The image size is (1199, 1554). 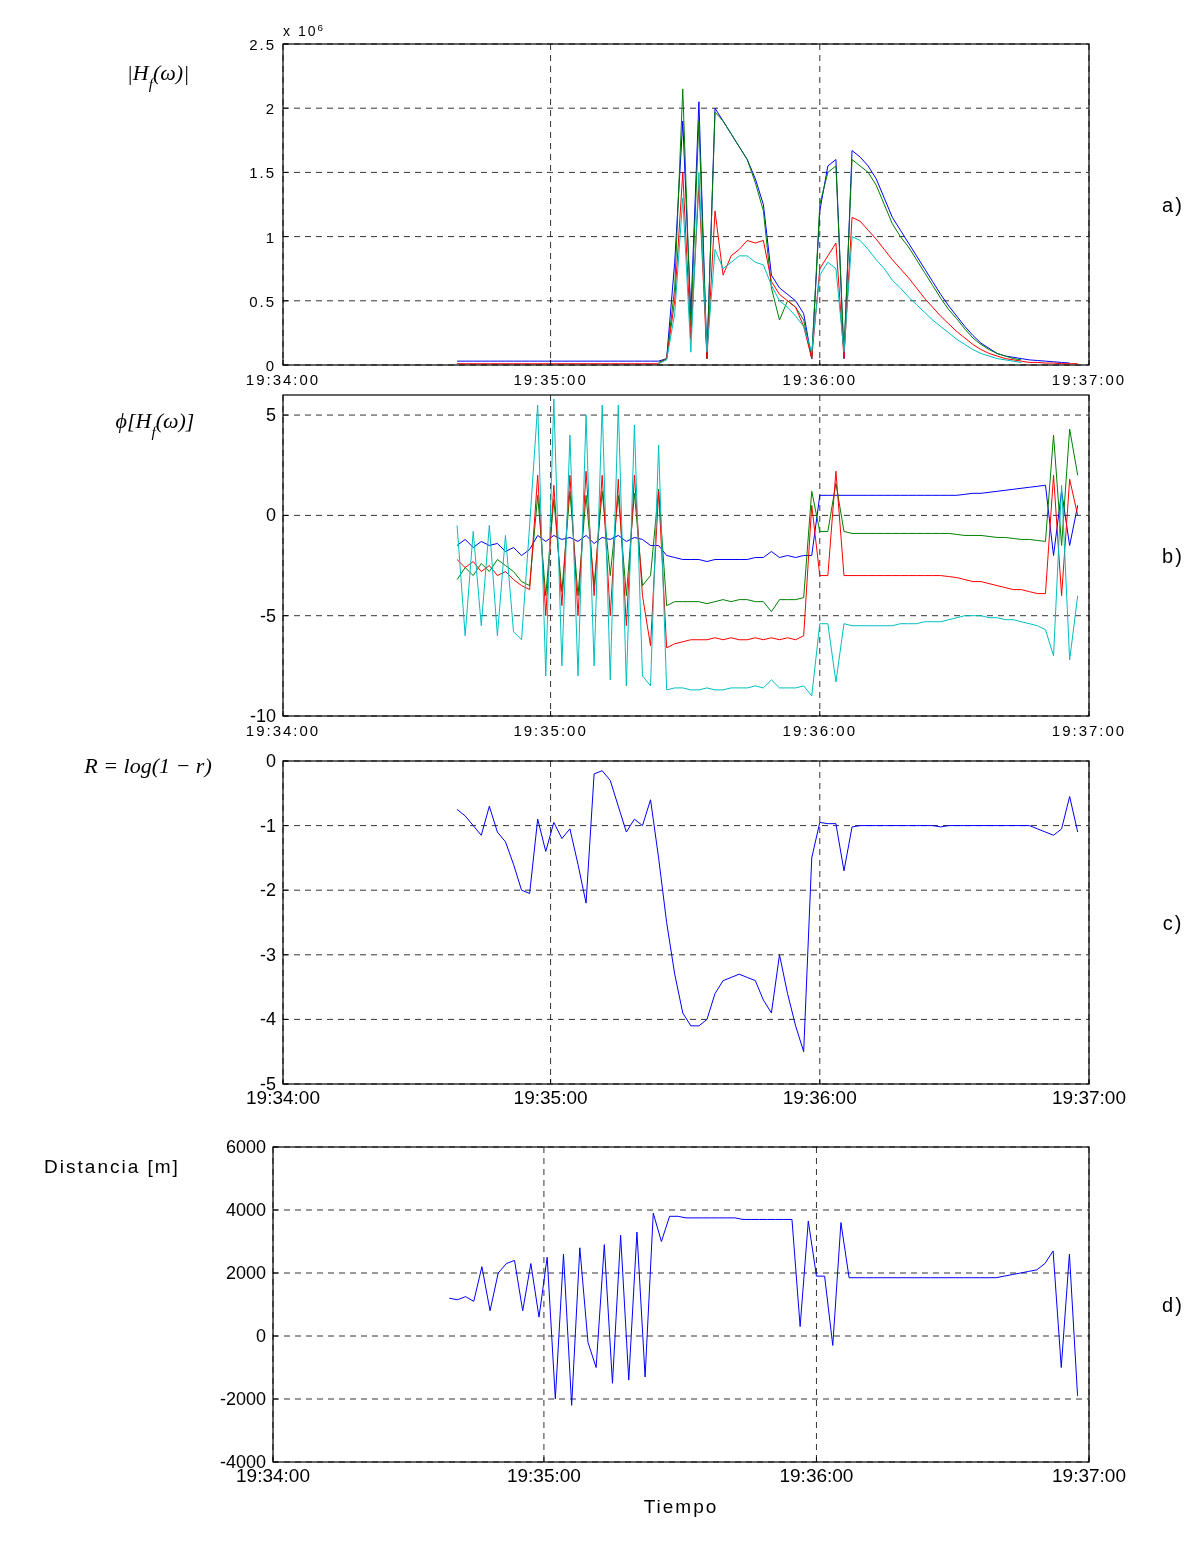 What do you see at coordinates (270, 237) in the screenshot?
I see `y-tick-label: 1` at bounding box center [270, 237].